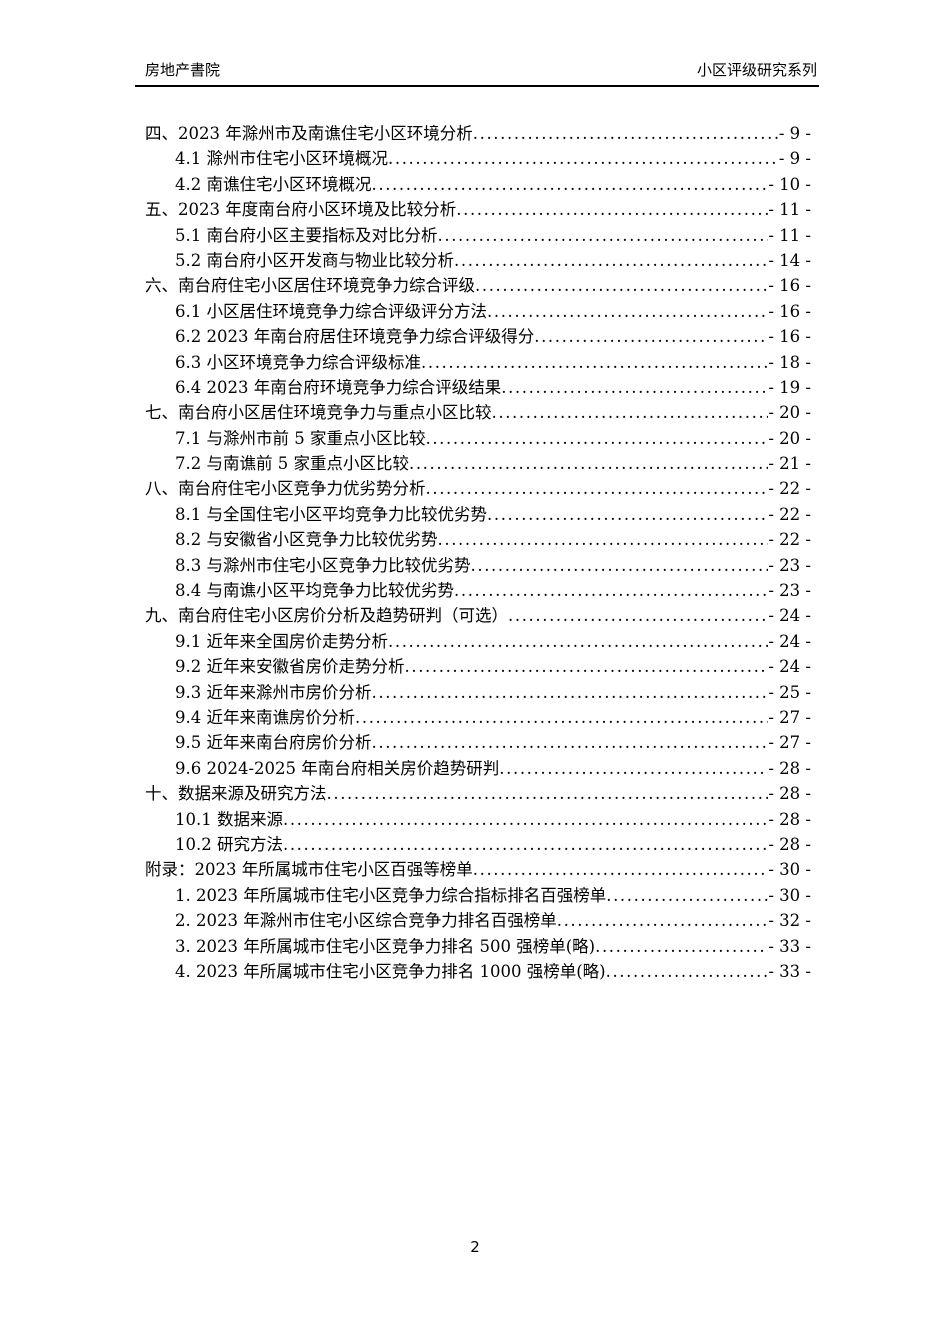 The width and height of the screenshot is (950, 1344). I want to click on toc-entry-title: 5.1 南台府小区主要指标及对比分析, so click(306, 235).